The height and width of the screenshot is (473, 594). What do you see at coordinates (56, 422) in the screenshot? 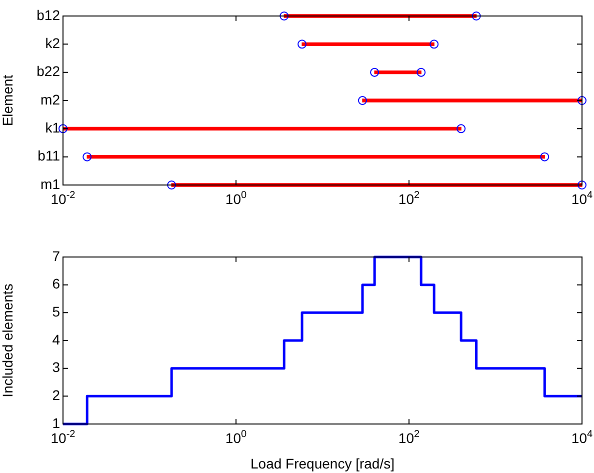
I see `y-tick-label: 1` at bounding box center [56, 422].